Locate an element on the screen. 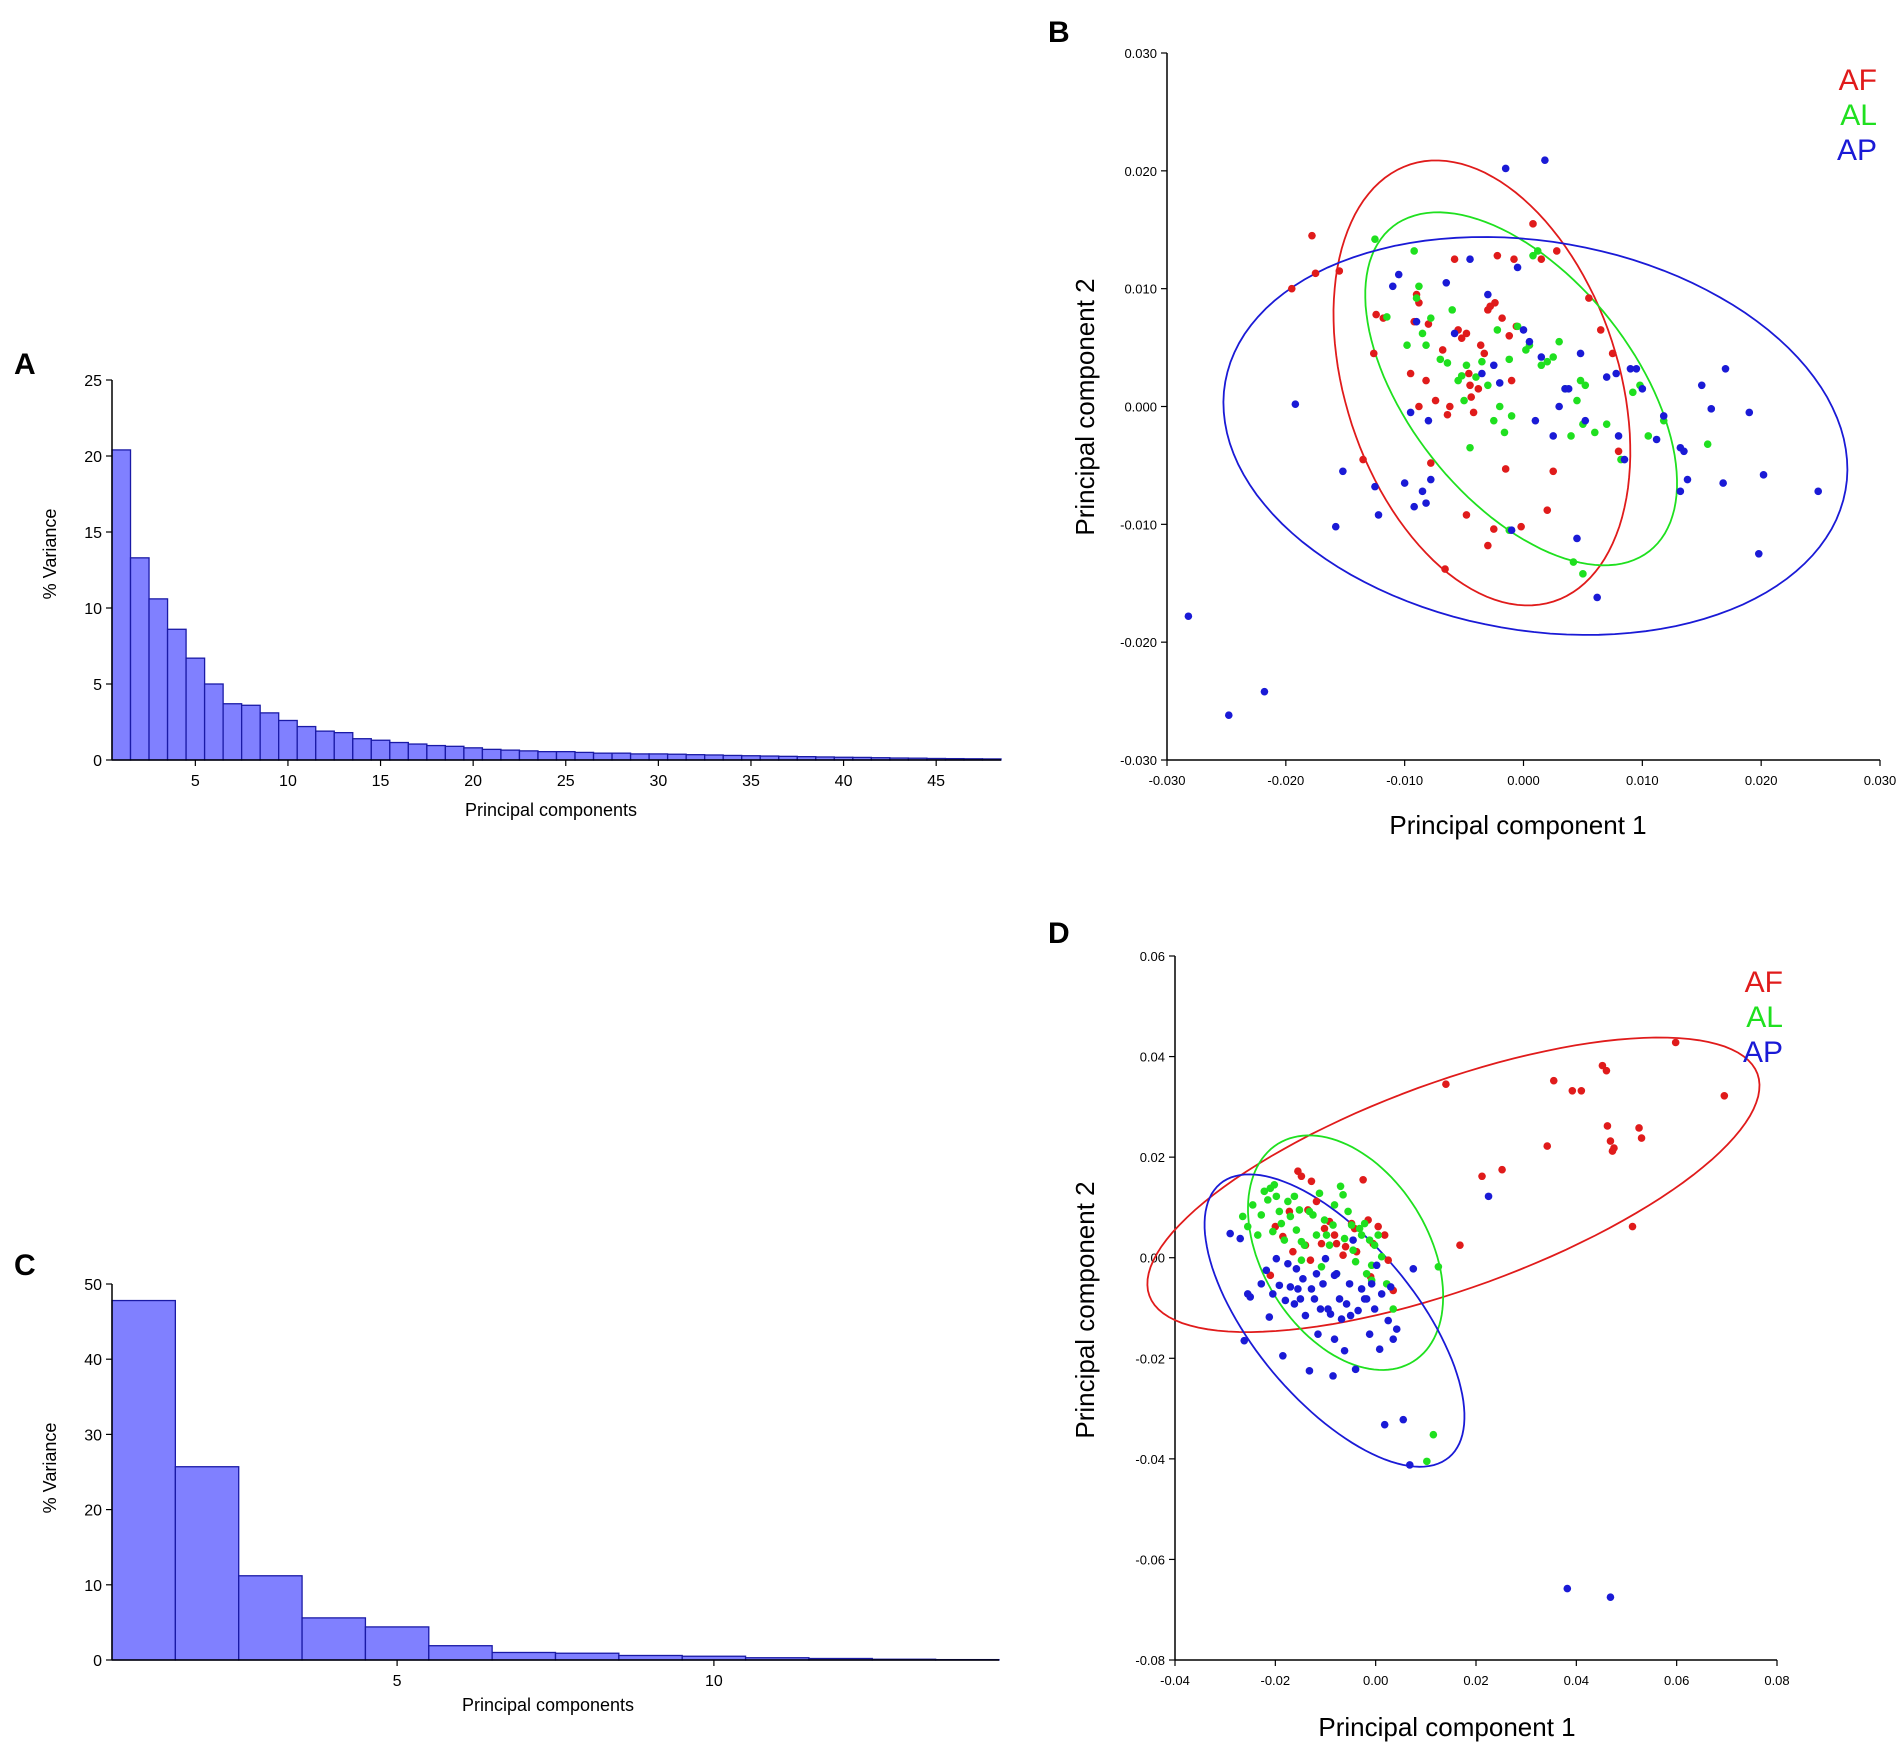  panel-d-y-tick-label: 0.06 is located at coordinates (1152, 956).